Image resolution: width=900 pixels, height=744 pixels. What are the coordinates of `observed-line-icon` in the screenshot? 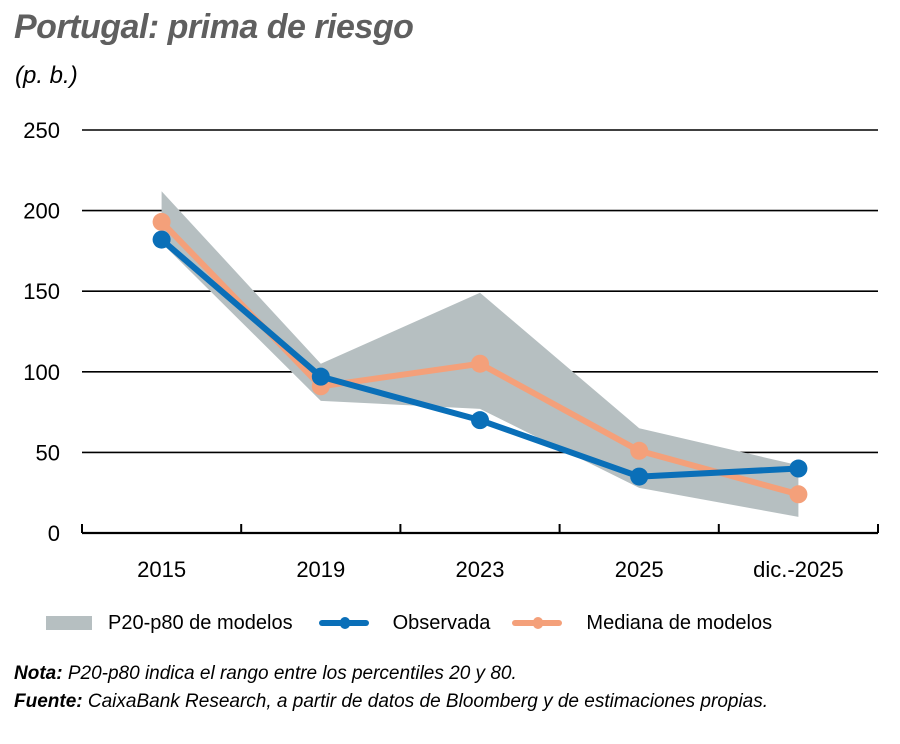 It's located at (343, 623).